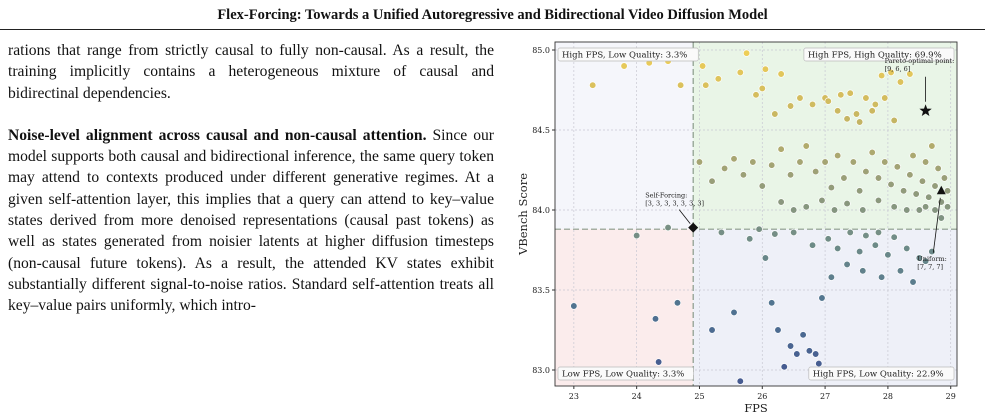 Image resolution: width=985 pixels, height=412 pixels. I want to click on uniform-config: [7, 7, 7], so click(930, 267).